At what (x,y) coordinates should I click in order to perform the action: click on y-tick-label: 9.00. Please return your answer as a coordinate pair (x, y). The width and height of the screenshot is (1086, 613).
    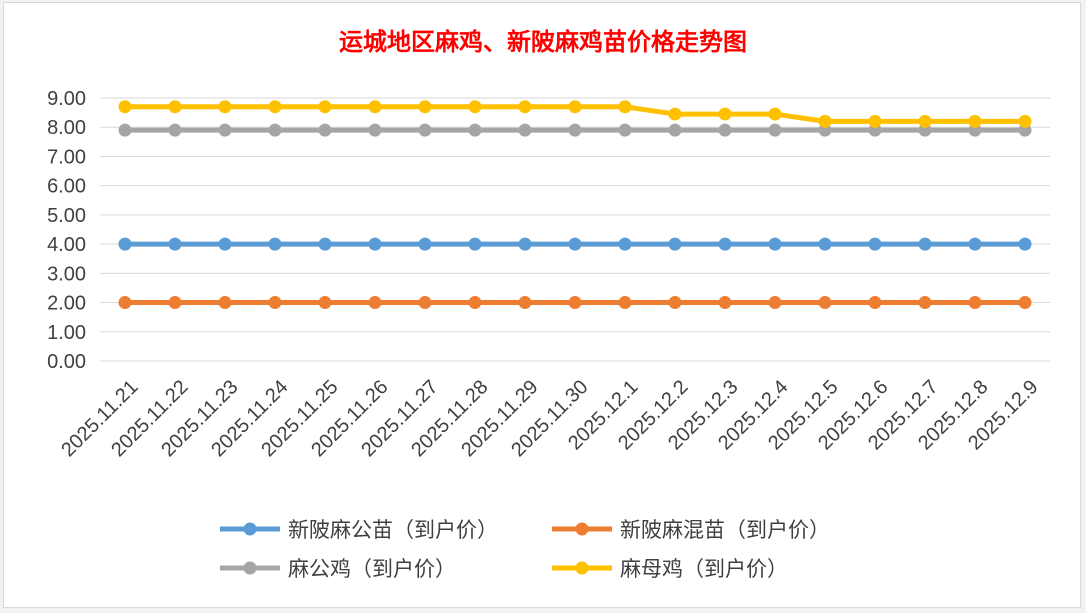
    Looking at the image, I should click on (66, 99).